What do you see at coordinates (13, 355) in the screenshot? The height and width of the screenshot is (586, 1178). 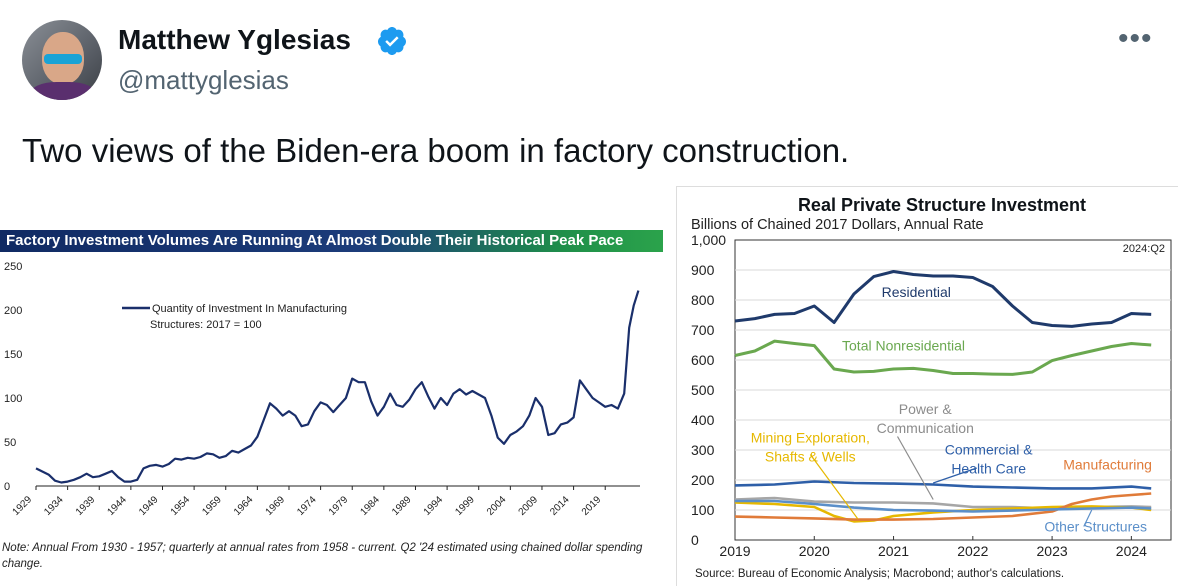 I see `chart1-y-tick-label: 150` at bounding box center [13, 355].